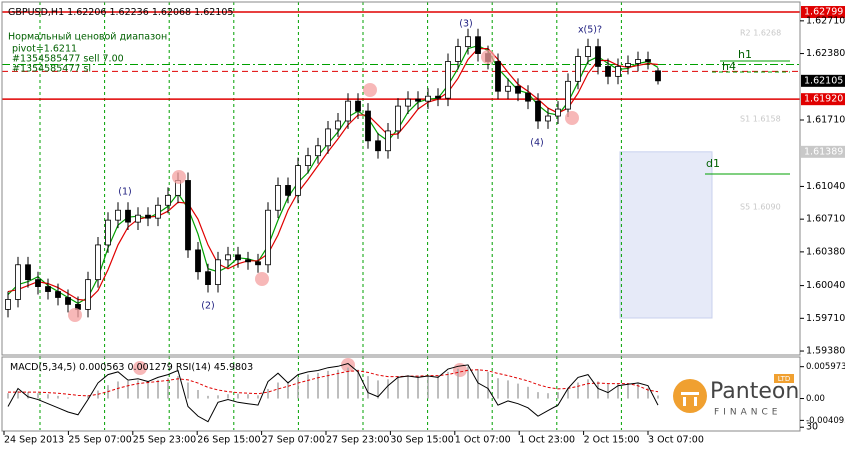 Image resolution: width=845 pixels, height=449 pixels. I want to click on low: 1.62068, so click(171, 12).